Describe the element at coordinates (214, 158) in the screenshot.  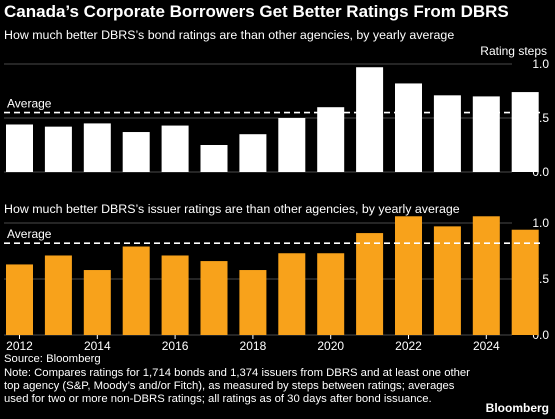
I see `bond-bar-2017` at that location.